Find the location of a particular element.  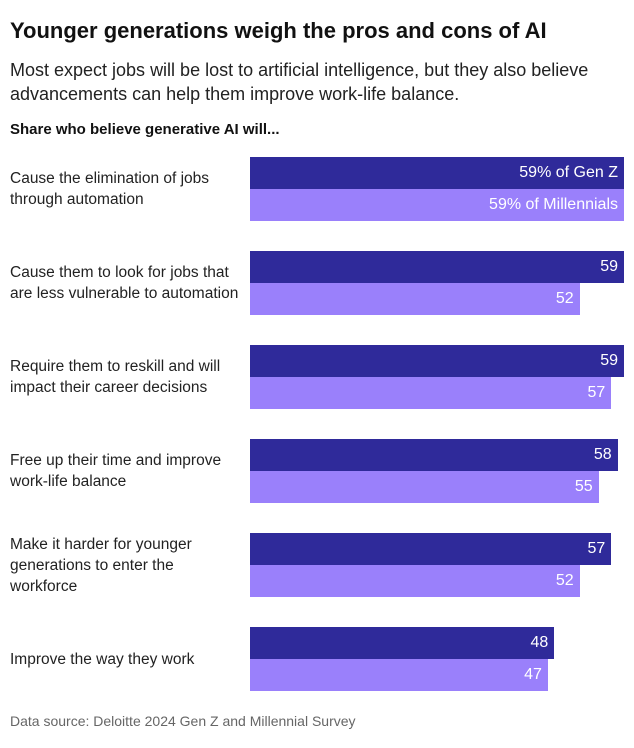

bar-millennials: 47 is located at coordinates (399, 675).